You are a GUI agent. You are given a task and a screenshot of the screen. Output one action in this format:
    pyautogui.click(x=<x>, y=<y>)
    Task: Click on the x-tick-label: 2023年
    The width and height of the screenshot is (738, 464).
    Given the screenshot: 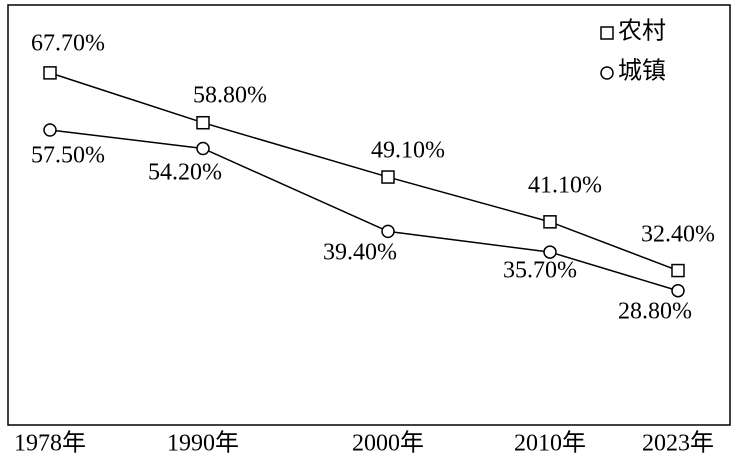 What is the action you would take?
    pyautogui.click(x=678, y=443)
    